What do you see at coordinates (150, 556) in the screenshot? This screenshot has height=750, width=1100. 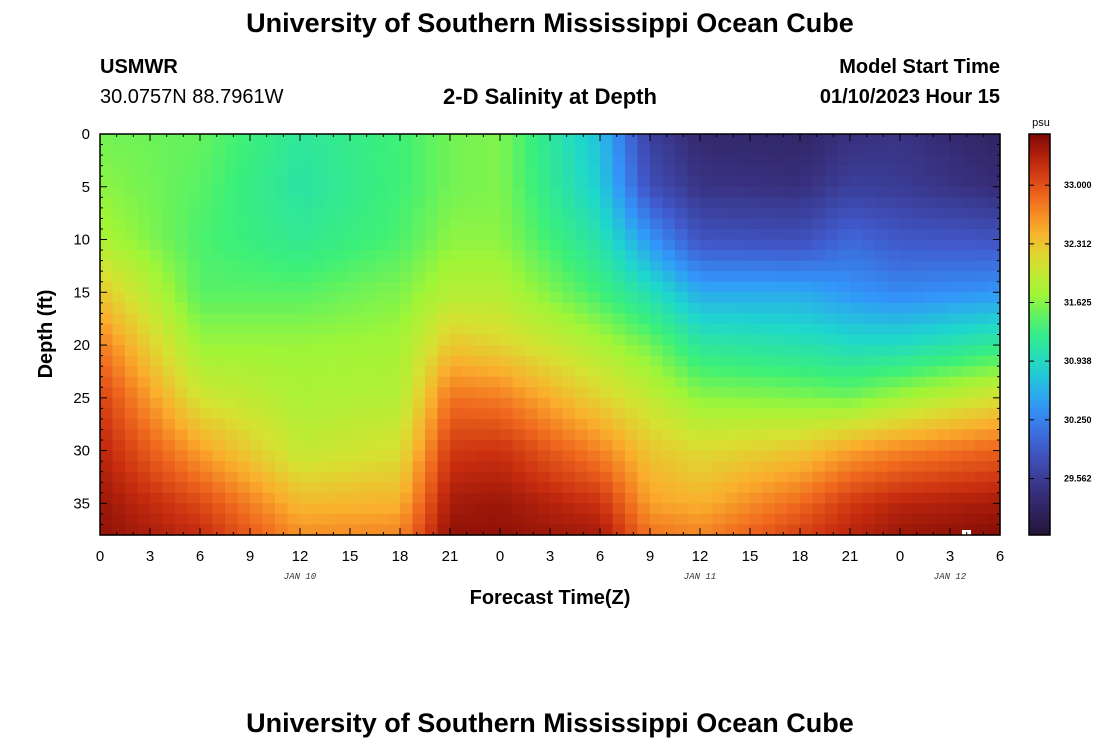 I see `x-tick-label: 3` at bounding box center [150, 556].